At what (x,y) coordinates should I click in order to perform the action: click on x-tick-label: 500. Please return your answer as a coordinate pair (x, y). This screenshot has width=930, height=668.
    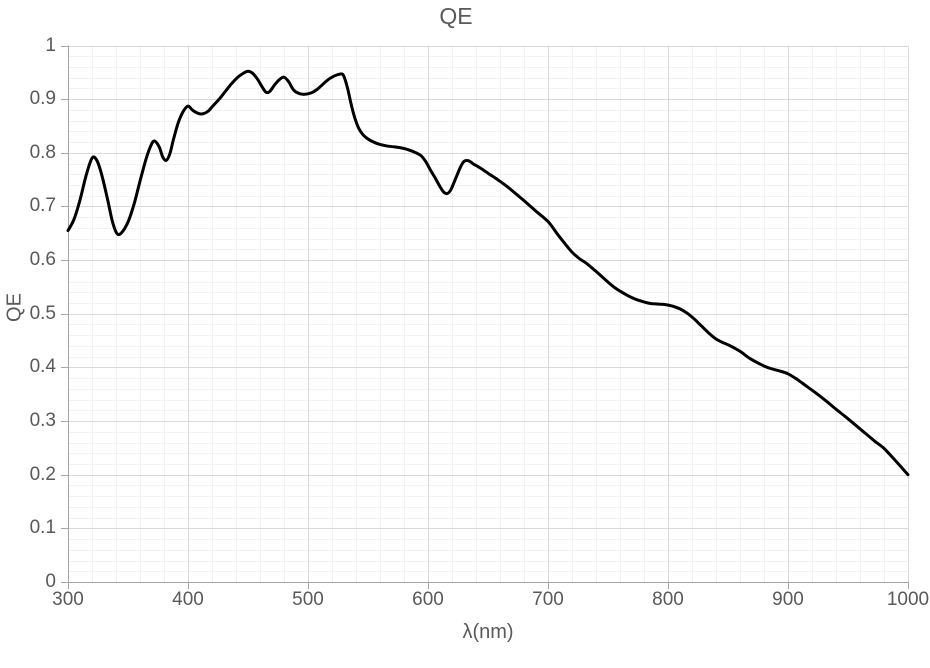
    Looking at the image, I should click on (308, 599).